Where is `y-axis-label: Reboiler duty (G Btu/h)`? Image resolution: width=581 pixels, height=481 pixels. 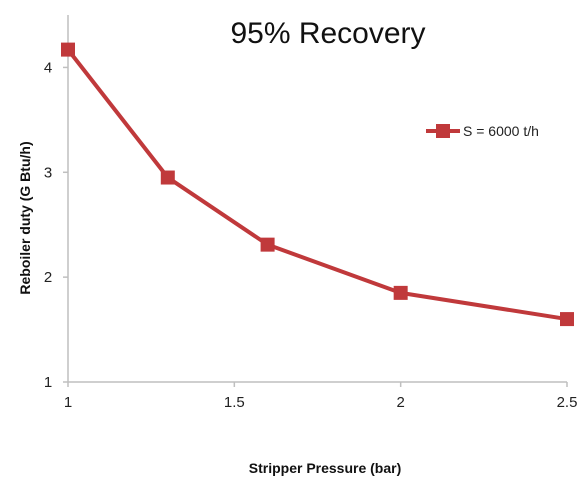 y-axis-label: Reboiler duty (G Btu/h) is located at coordinates (25, 217).